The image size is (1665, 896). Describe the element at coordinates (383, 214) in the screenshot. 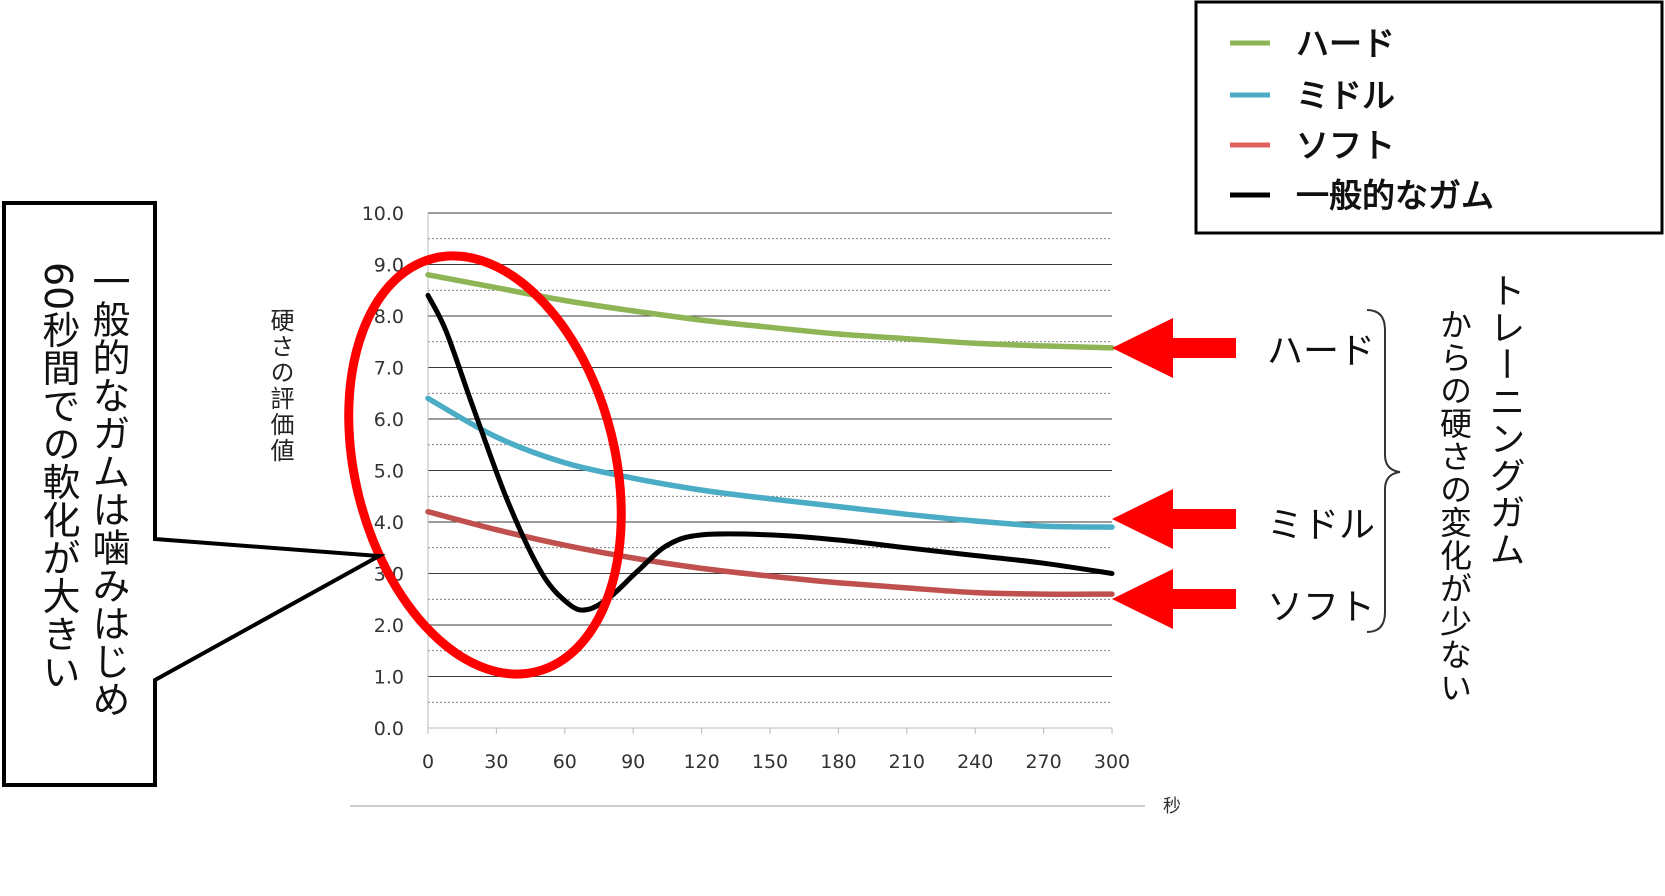

I see `y-tick-label: 10.0` at that location.